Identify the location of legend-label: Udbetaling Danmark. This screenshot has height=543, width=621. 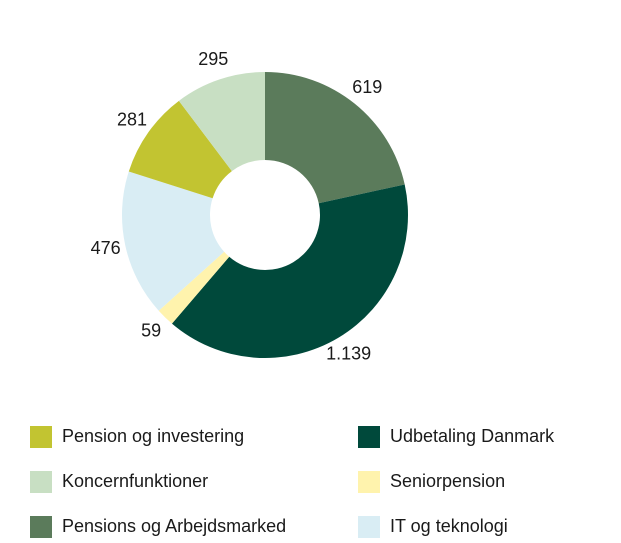
(472, 436).